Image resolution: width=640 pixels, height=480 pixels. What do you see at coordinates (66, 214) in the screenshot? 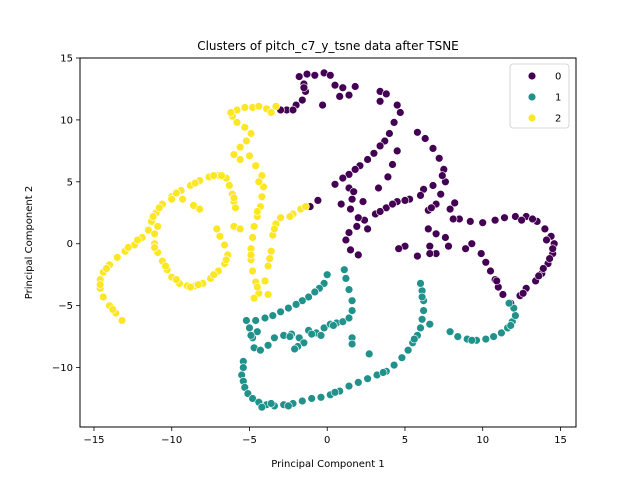
I see `y-axis: −10 −5 0 5 10 15` at bounding box center [66, 214].